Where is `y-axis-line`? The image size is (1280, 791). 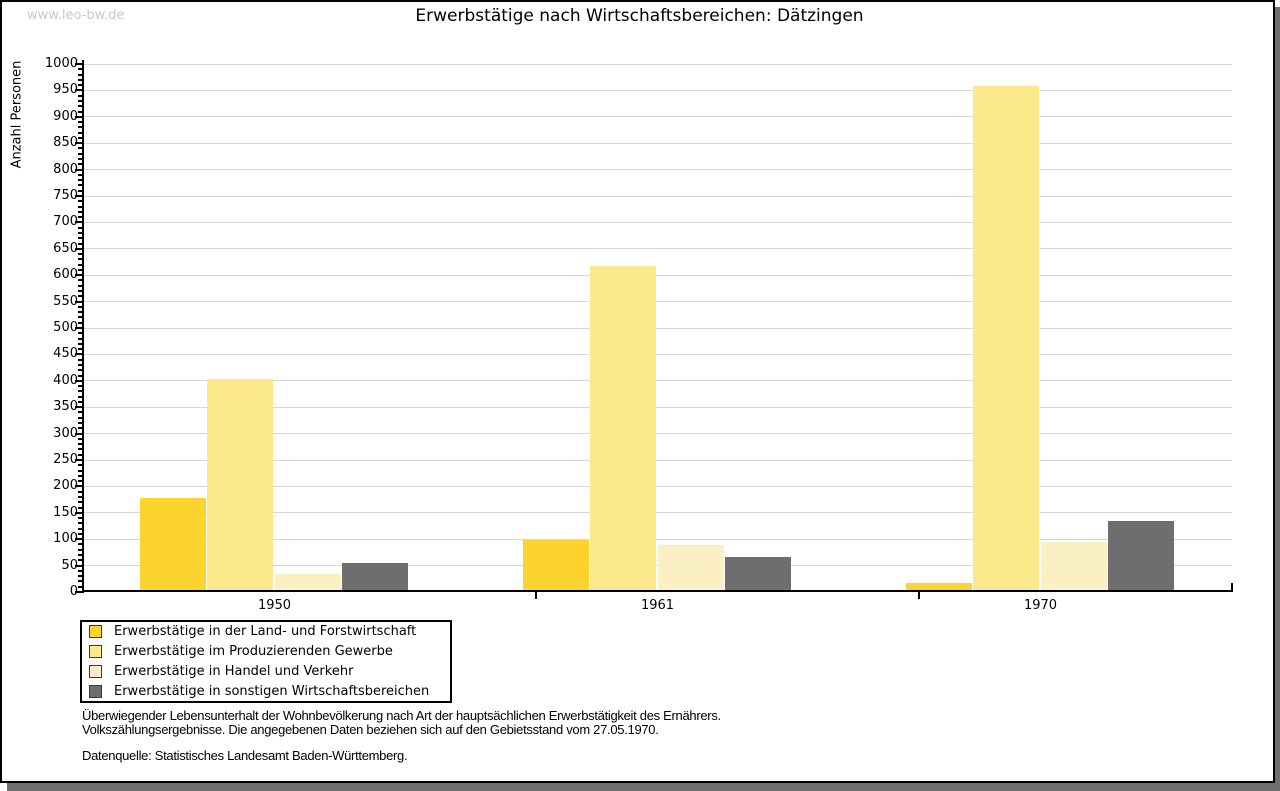
y-axis-line is located at coordinates (83, 326).